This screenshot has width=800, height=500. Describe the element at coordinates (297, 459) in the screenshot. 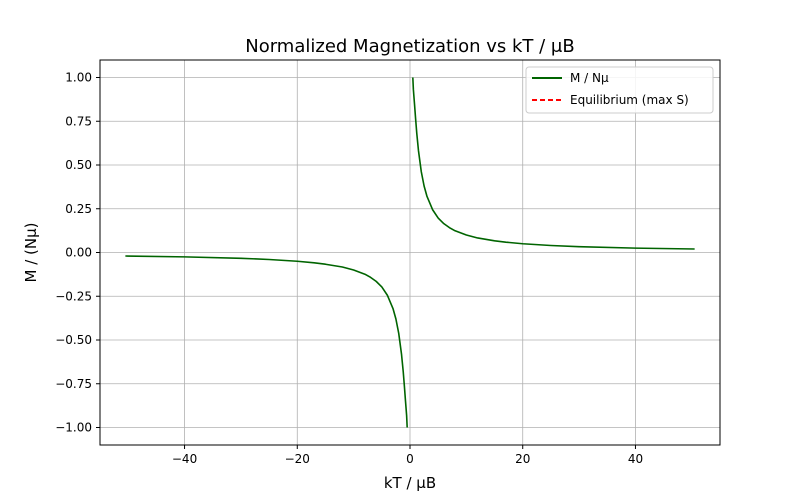

I see `x-tick-label: −20` at that location.